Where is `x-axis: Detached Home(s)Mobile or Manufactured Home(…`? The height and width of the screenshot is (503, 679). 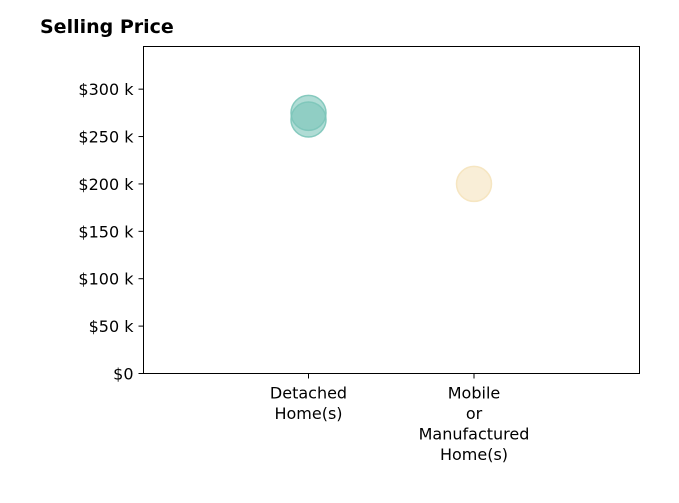
x-axis: Detached Home(s)Mobile or Manufactured Home(… is located at coordinates (400, 419).